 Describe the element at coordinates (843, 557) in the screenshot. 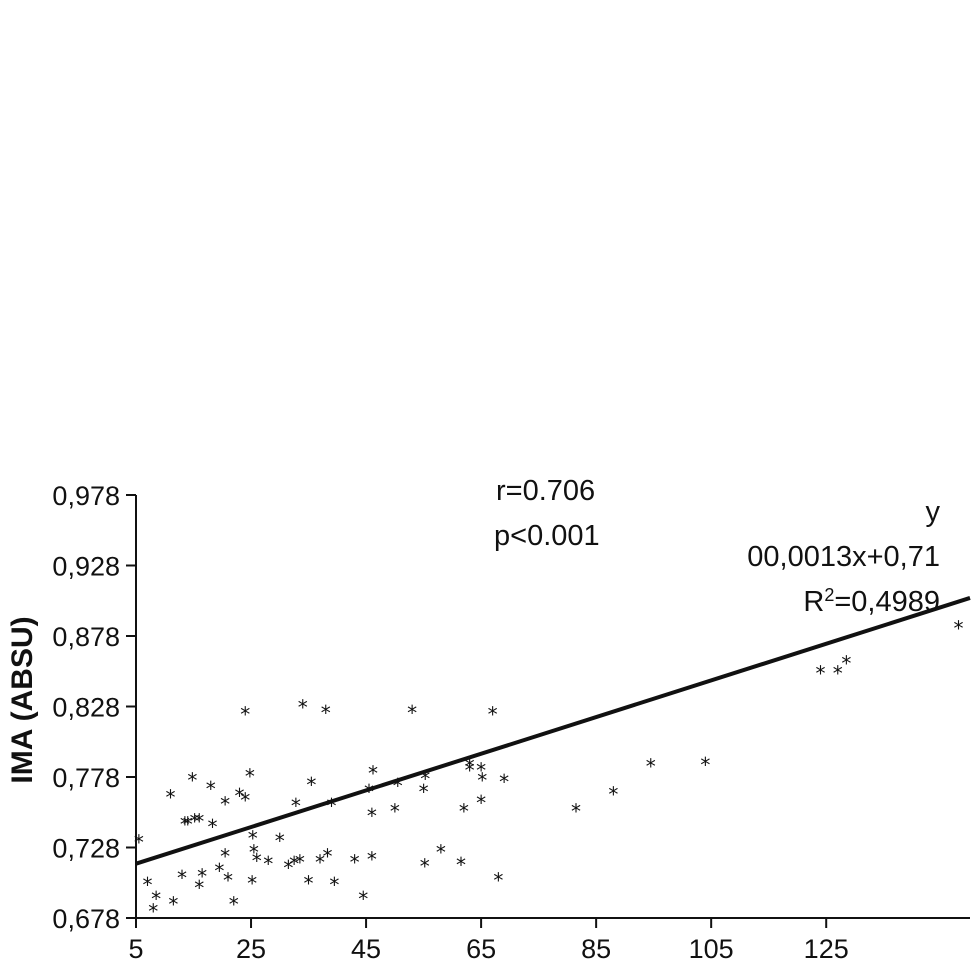

I see `equation-line-2: 00,0013x+0,71` at that location.